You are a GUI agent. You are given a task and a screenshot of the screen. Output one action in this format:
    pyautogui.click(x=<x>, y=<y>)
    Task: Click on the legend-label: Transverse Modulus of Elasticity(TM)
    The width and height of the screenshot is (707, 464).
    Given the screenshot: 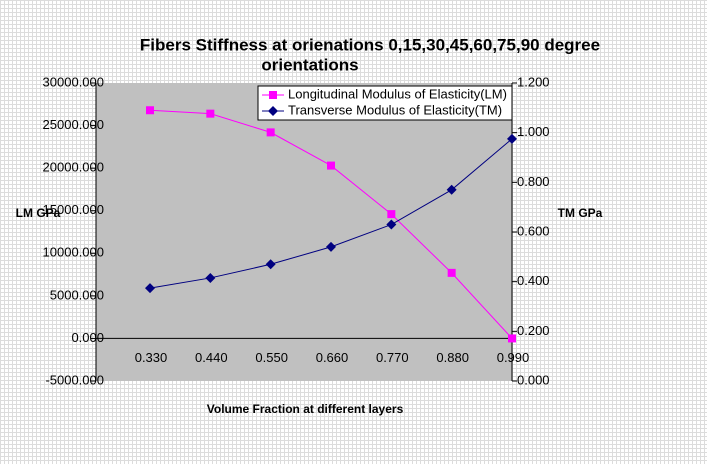 What is the action you would take?
    pyautogui.click(x=395, y=109)
    